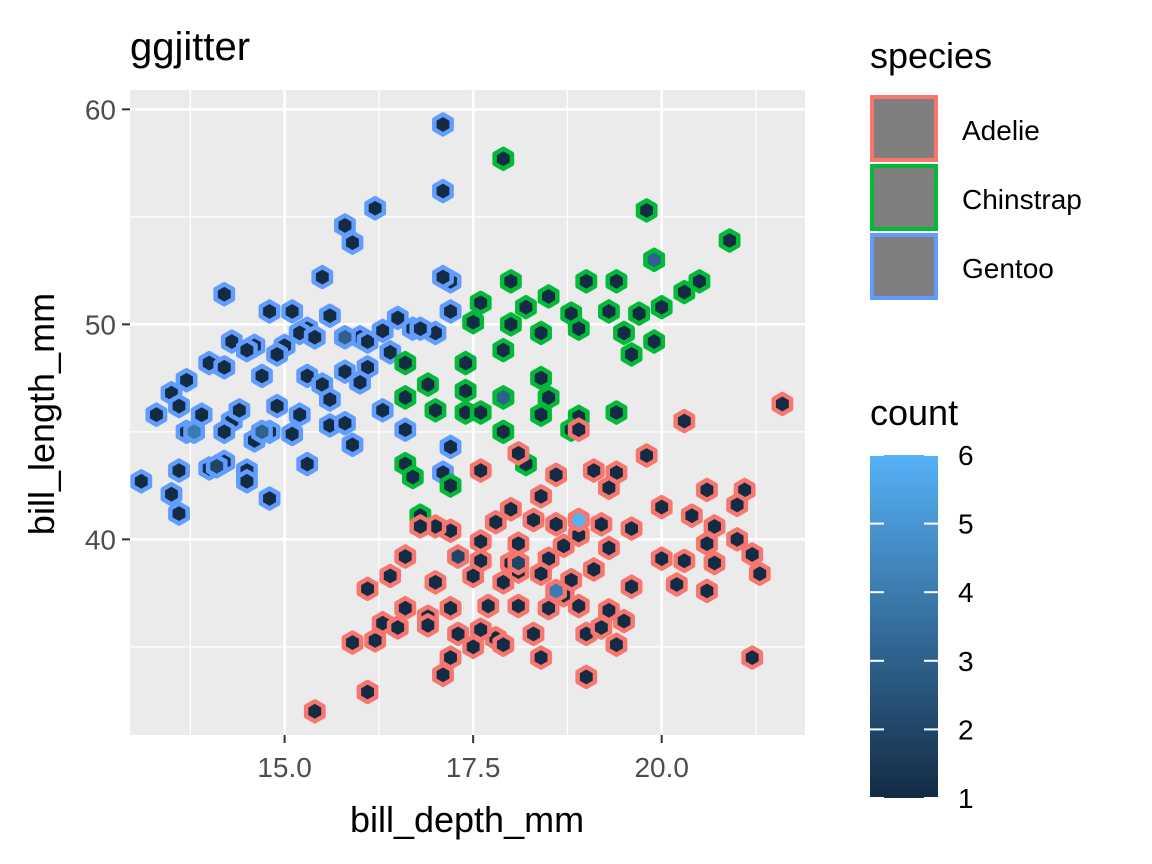  Describe the element at coordinates (567, 337) in the screenshot. I see `series-chinstrap` at that location.